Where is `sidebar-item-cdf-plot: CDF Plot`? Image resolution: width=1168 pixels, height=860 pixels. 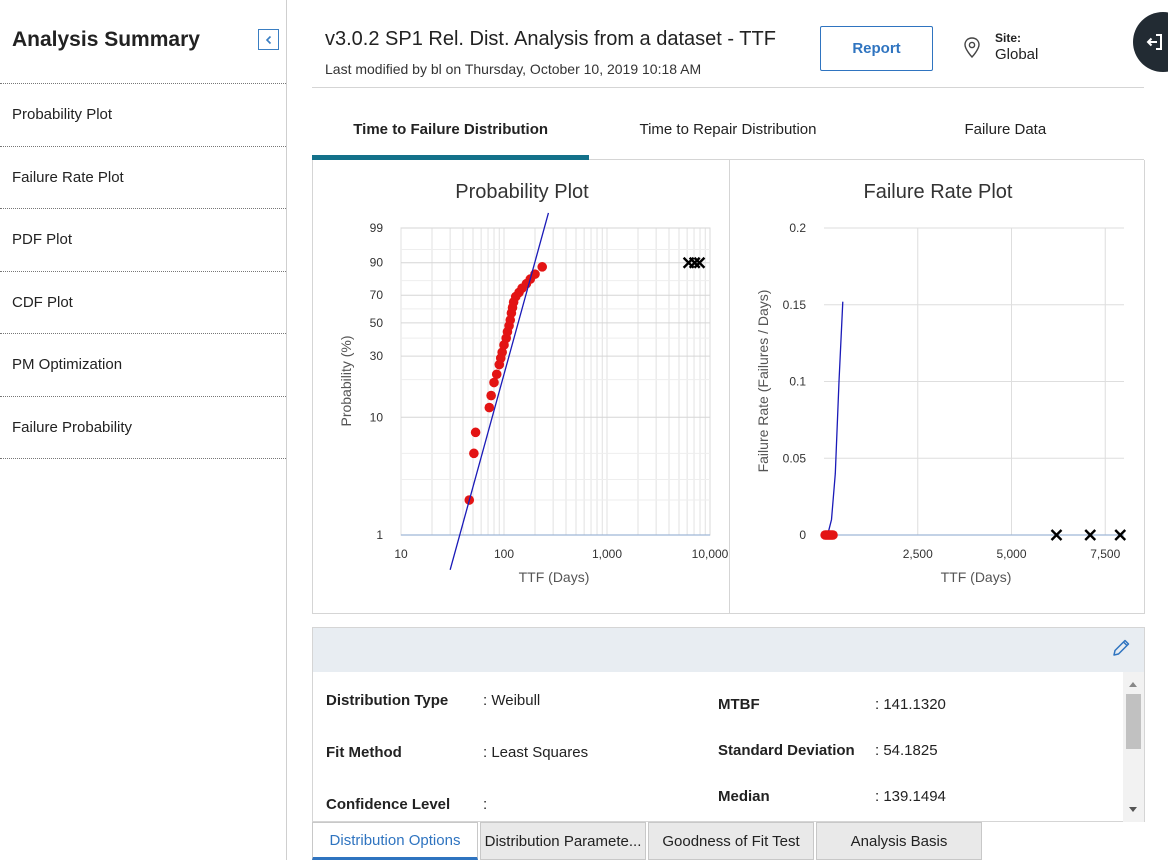 sidebar-item-cdf-plot: CDF Plot is located at coordinates (143, 303).